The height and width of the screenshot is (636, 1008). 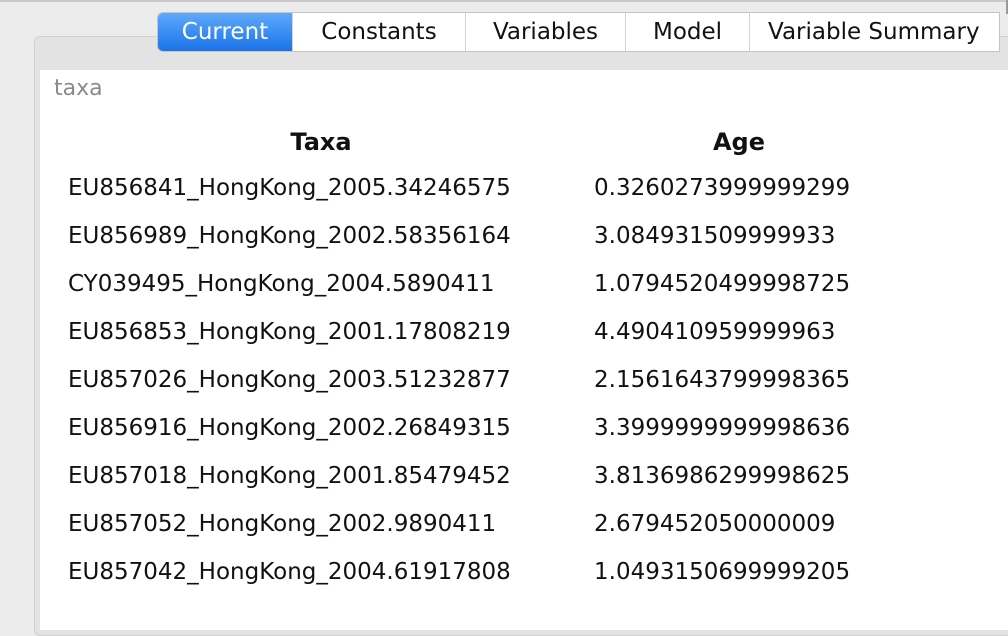 I want to click on taxa-cell: EU857018_HongKong_2001.85479452, so click(x=289, y=476).